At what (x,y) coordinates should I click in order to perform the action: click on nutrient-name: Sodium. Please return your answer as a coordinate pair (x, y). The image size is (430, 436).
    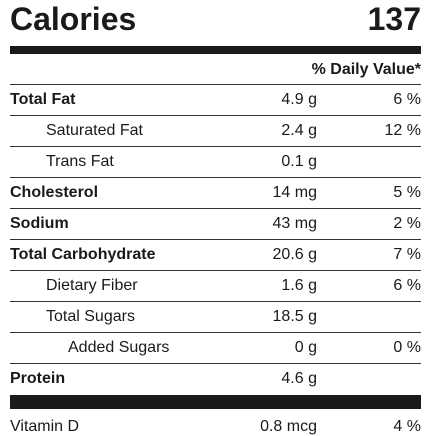
    Looking at the image, I should click on (39, 223).